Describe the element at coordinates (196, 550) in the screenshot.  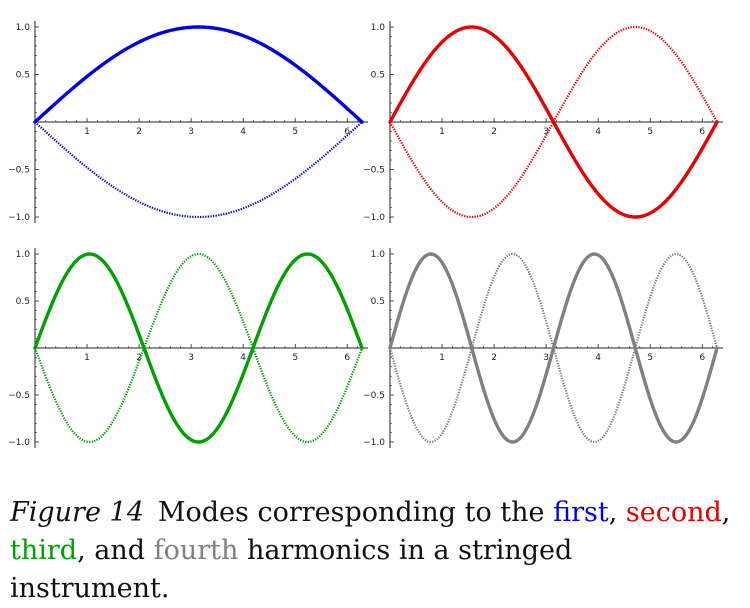
I see `caption-word-fourth: fourth` at that location.